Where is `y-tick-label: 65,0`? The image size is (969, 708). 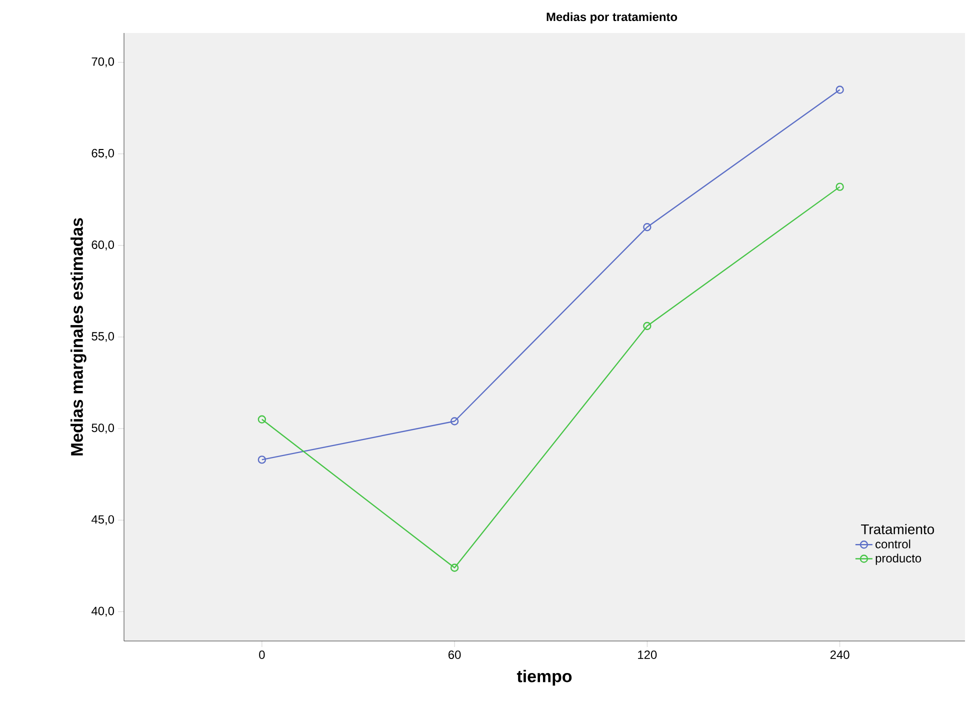 y-tick-label: 65,0 is located at coordinates (103, 153).